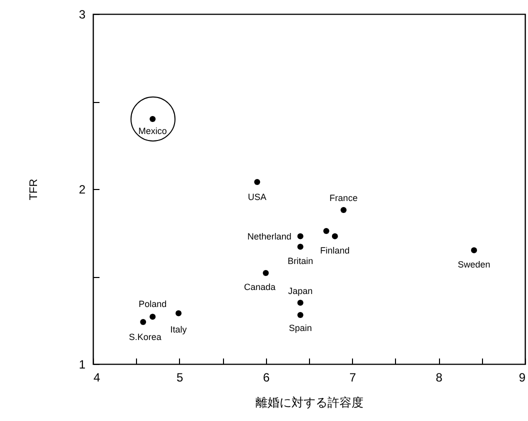 This screenshot has height=421, width=528. Describe the element at coordinates (522, 377) in the screenshot. I see `x-tick-label: 9` at that location.